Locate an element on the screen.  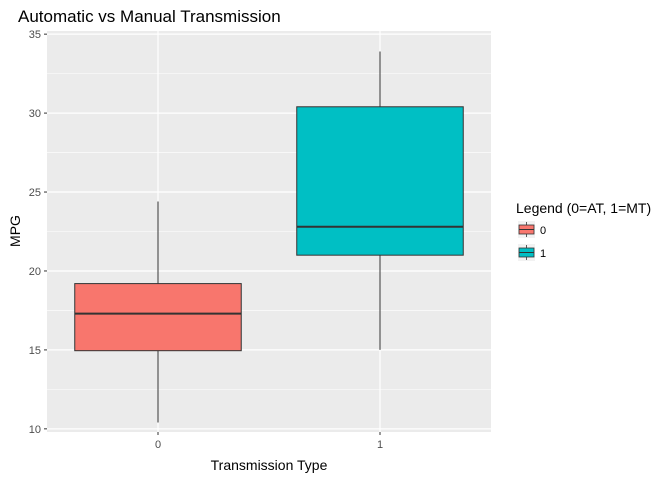
legend-label: 0 is located at coordinates (543, 231).